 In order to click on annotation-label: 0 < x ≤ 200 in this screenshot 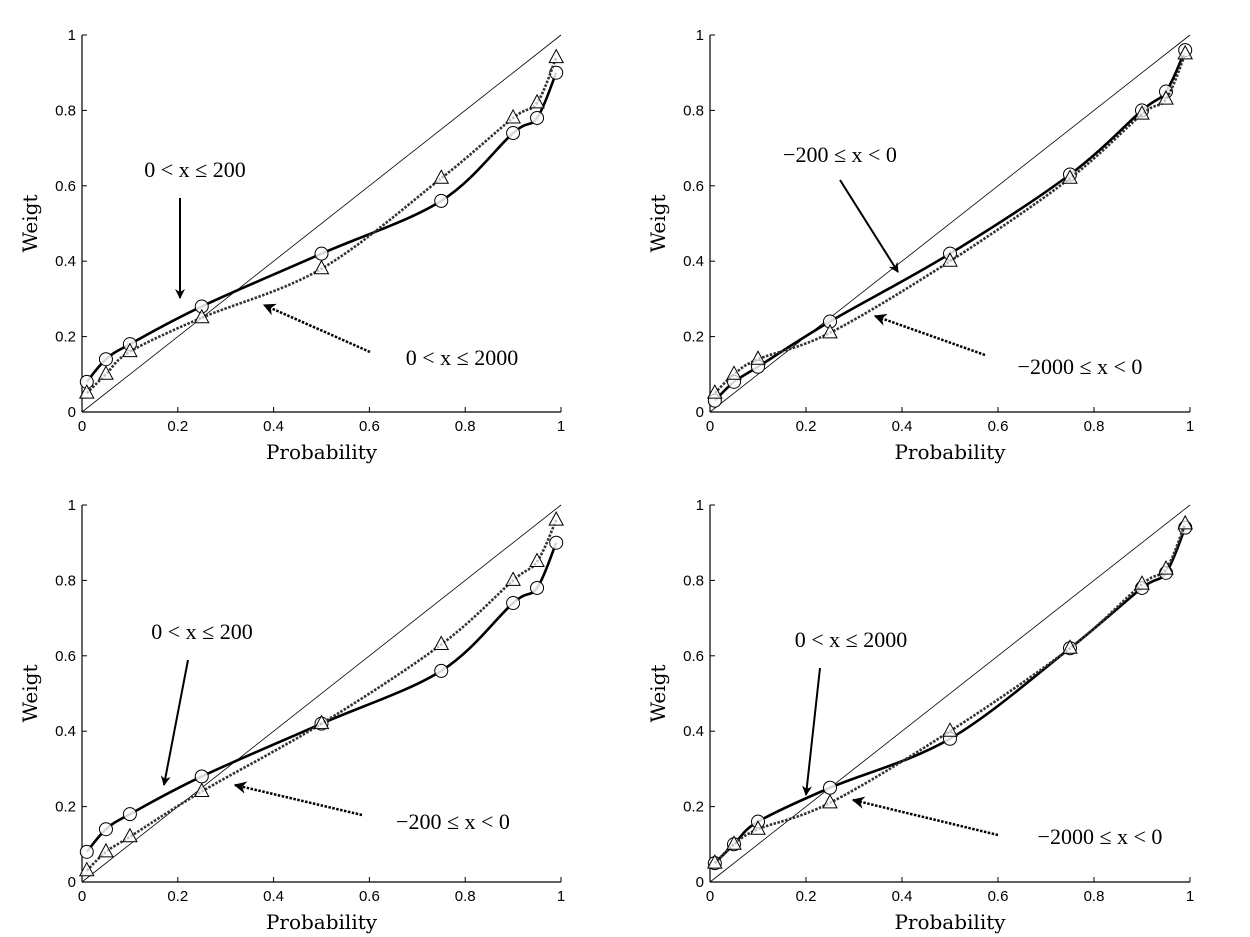, I will do `click(201, 631)`.